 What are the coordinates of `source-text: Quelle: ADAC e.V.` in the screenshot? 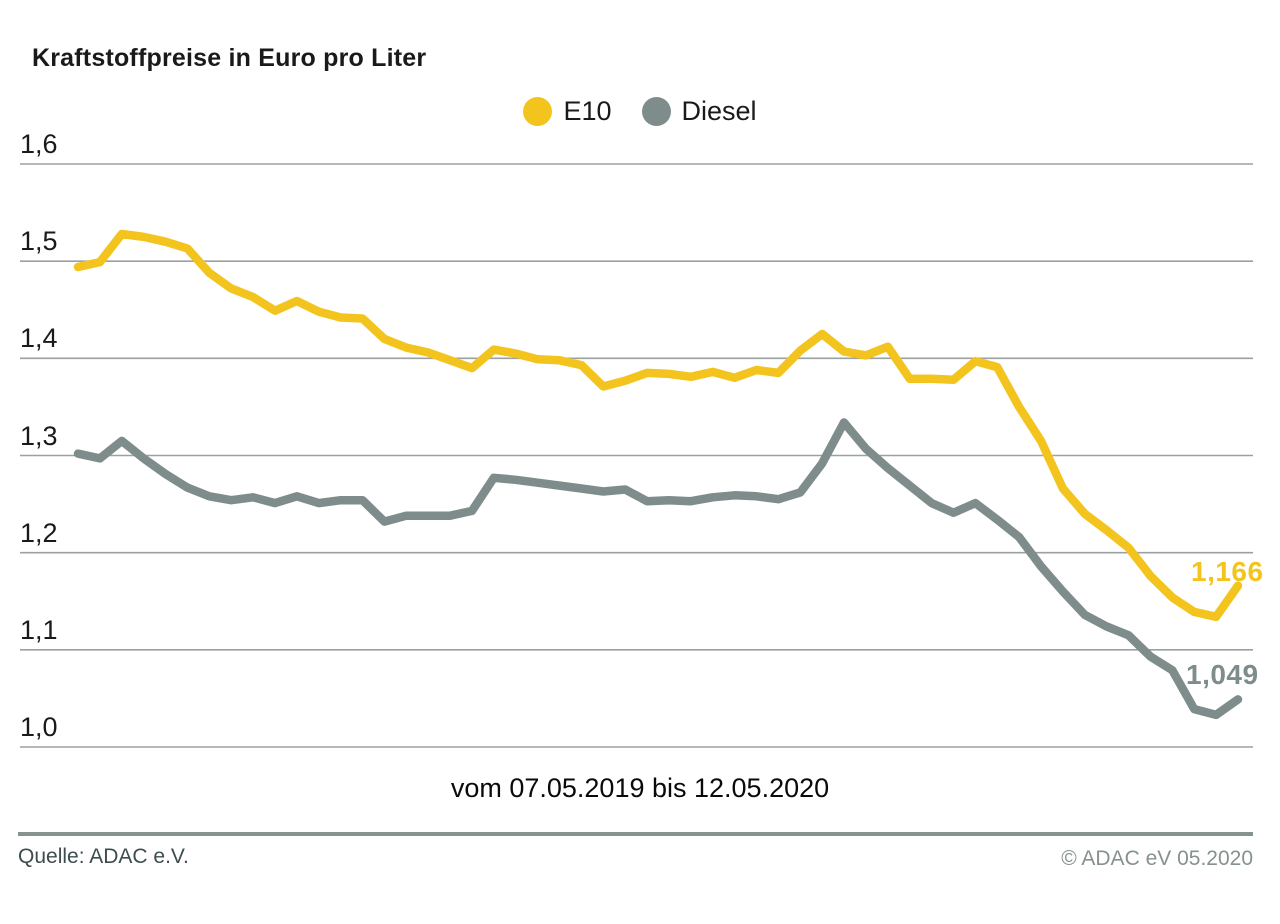 It's located at (103, 856).